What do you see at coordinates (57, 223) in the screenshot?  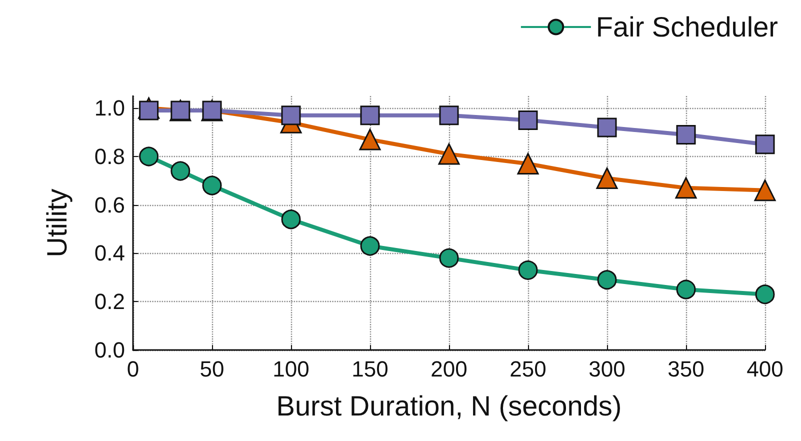 I see `y-axis-title: Utility` at bounding box center [57, 223].